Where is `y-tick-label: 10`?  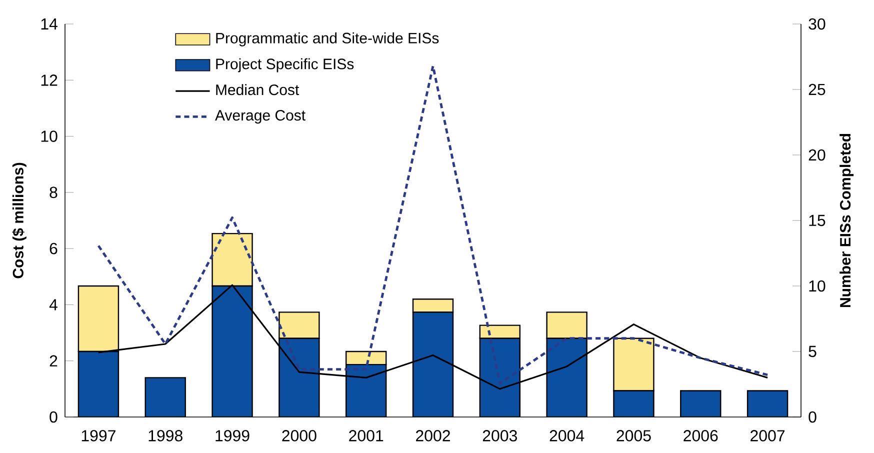
y-tick-label: 10 is located at coordinates (49, 136).